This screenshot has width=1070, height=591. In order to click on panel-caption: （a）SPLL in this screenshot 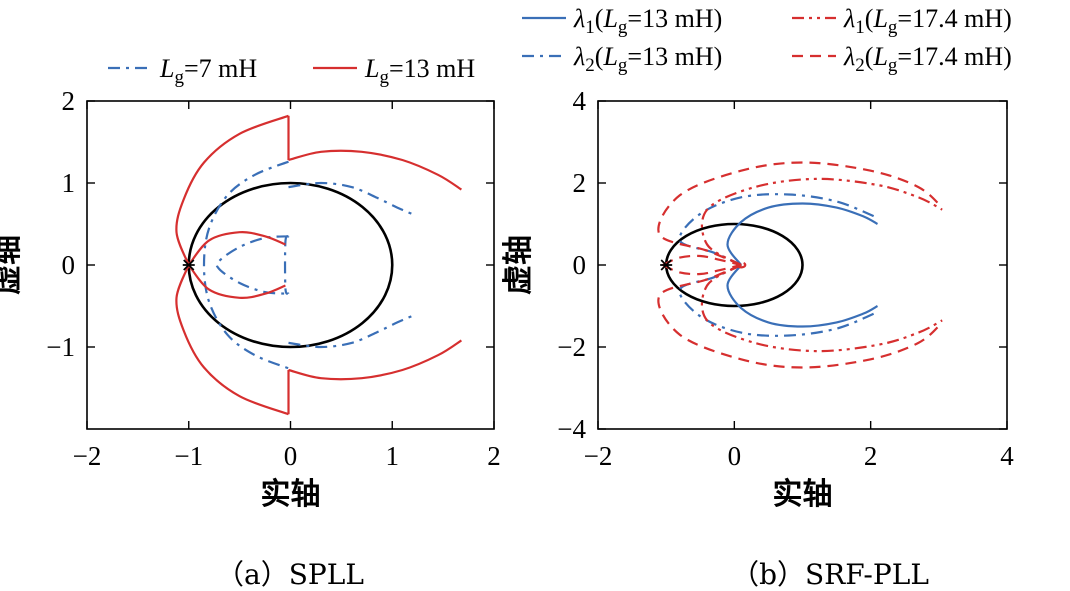, I will do `click(290, 574)`.